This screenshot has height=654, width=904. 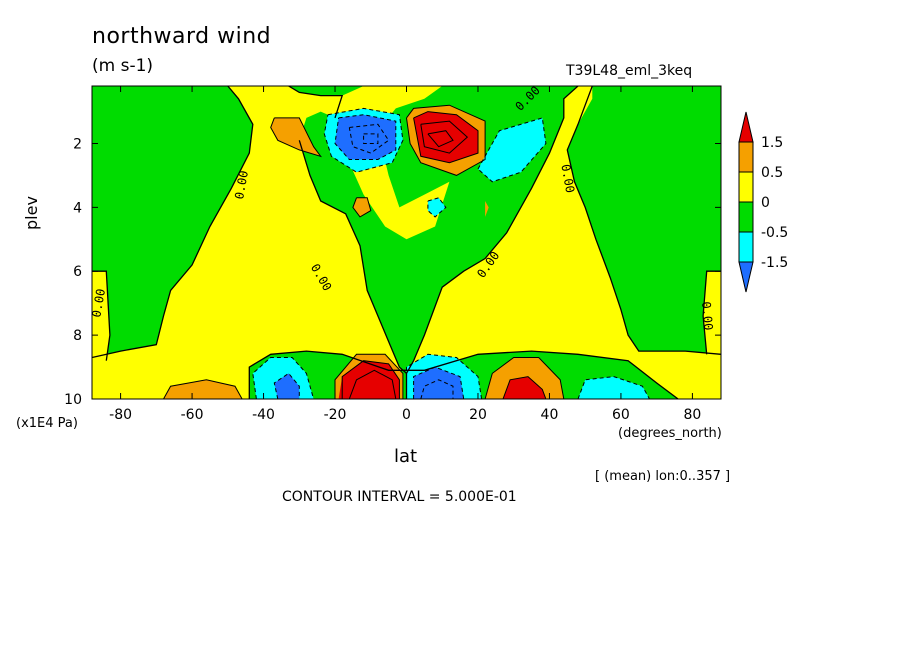 What do you see at coordinates (406, 415) in the screenshot?
I see `x-tick-label: 0` at bounding box center [406, 415].